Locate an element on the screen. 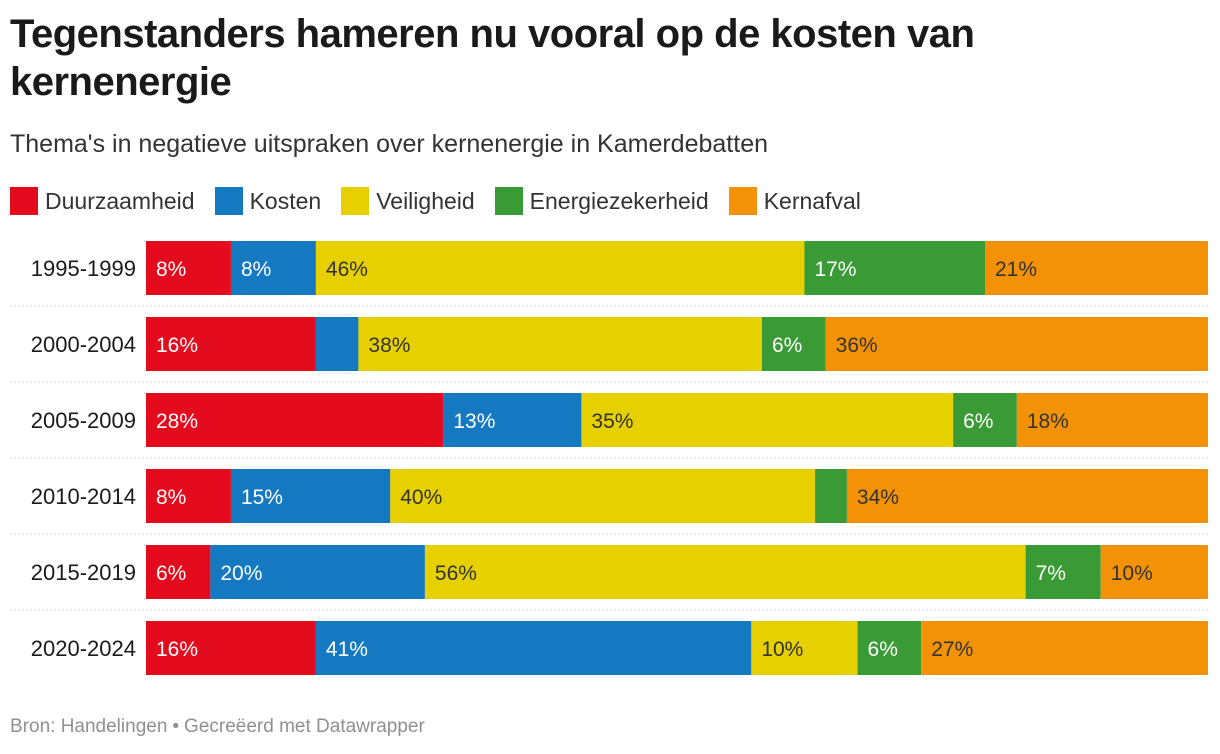 This screenshot has width=1220, height=754. legend-item-energiezekerheid: Energiezekerheid is located at coordinates (601, 201).